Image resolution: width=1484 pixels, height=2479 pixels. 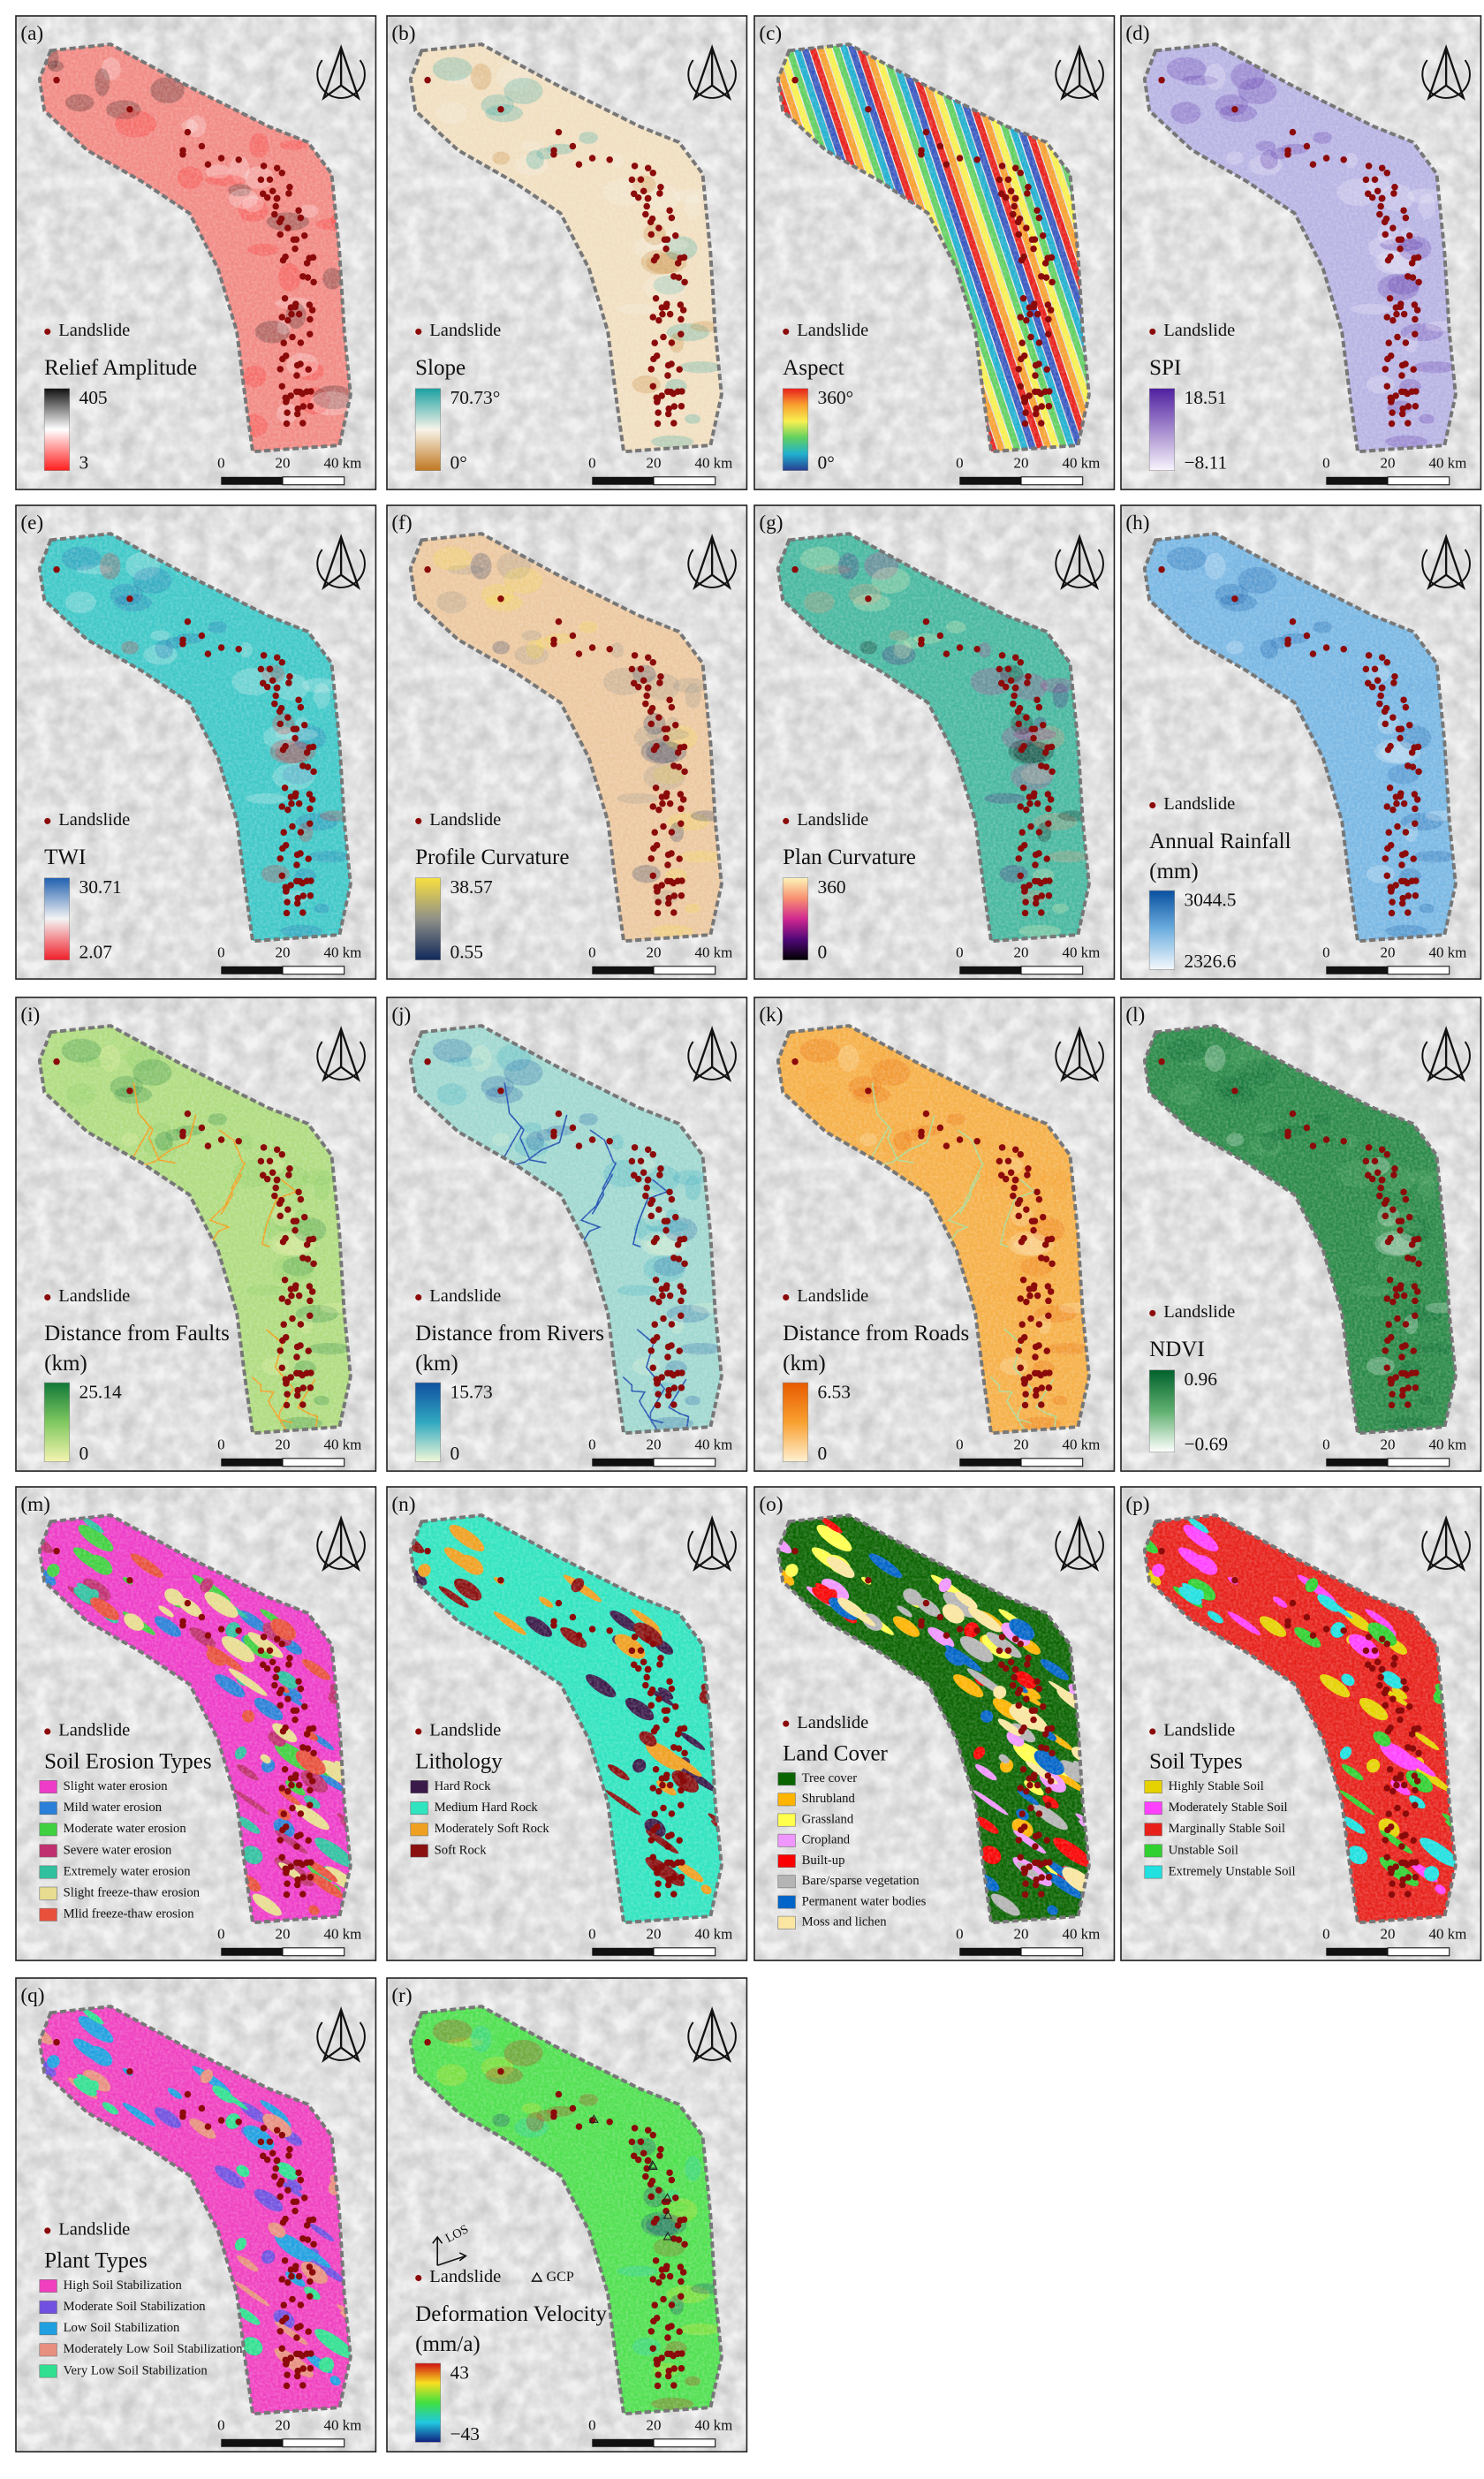 What do you see at coordinates (830, 1778) in the screenshot?
I see `legend-item-label: Tree cover` at bounding box center [830, 1778].